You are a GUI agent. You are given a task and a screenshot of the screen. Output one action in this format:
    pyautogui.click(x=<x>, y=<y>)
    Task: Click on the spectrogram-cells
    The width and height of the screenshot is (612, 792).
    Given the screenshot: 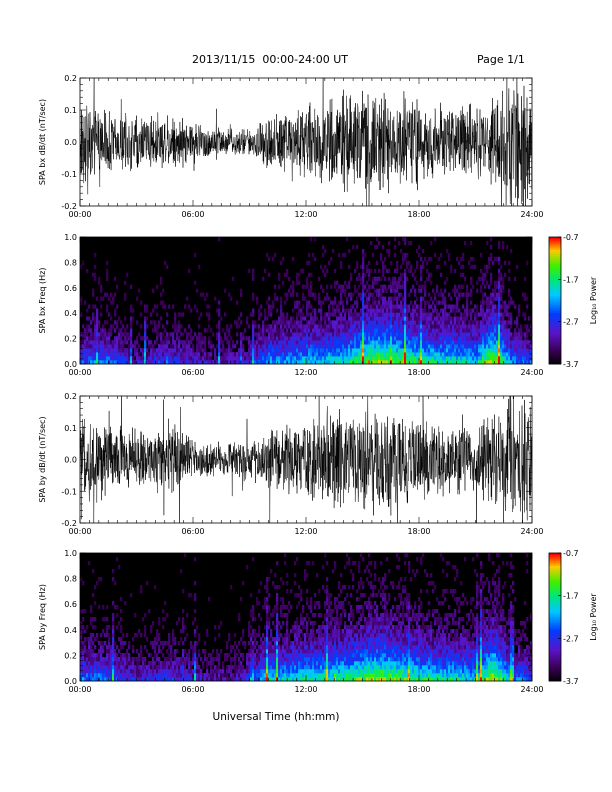 What is the action you would take?
    pyautogui.click(x=306, y=617)
    